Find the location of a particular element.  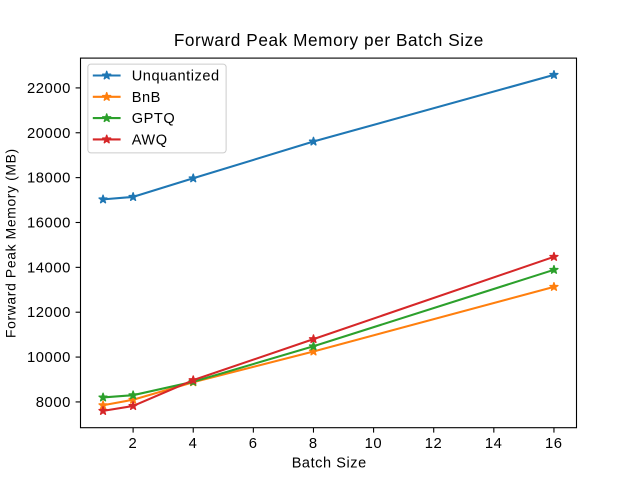

svg-text: 2 is located at coordinates (132, 444).